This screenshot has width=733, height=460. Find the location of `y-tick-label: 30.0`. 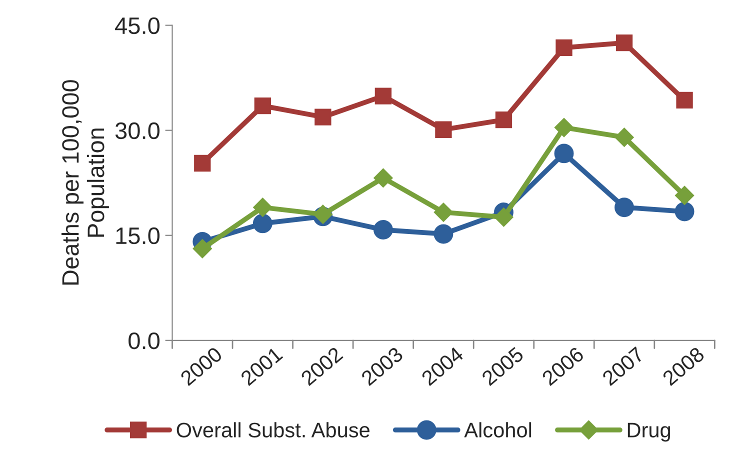

y-tick-label: 30.0 is located at coordinates (137, 131).